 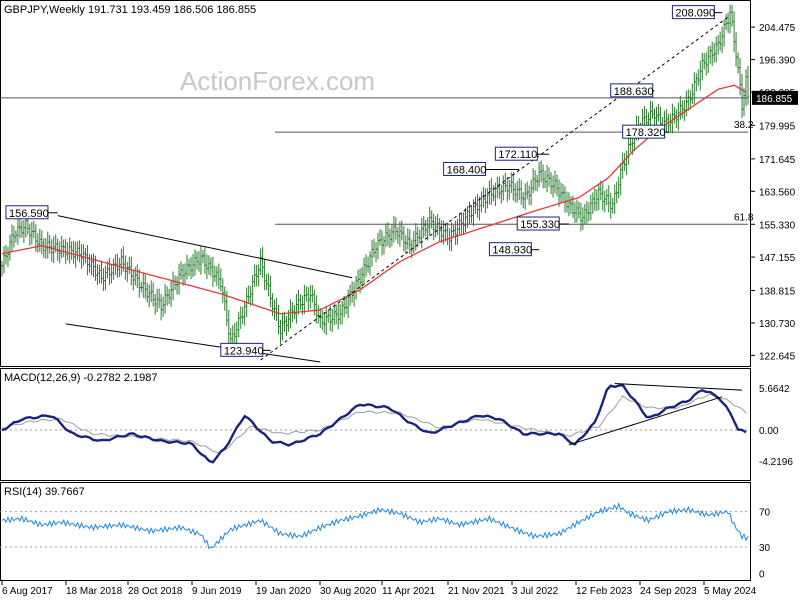 I want to click on x-date-label: 28 Oct 2018, so click(x=155, y=591).